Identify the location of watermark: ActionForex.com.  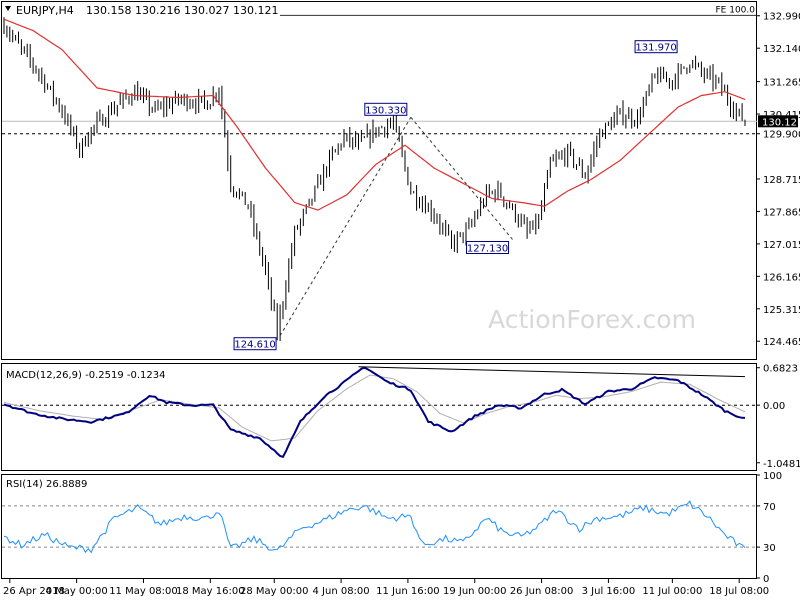
(592, 319).